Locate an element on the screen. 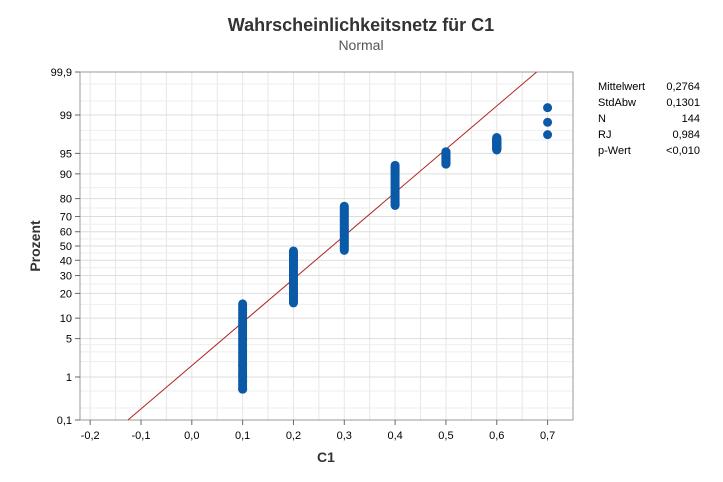 The height and width of the screenshot is (482, 723). x-tick-label: 0,4 is located at coordinates (394, 436).